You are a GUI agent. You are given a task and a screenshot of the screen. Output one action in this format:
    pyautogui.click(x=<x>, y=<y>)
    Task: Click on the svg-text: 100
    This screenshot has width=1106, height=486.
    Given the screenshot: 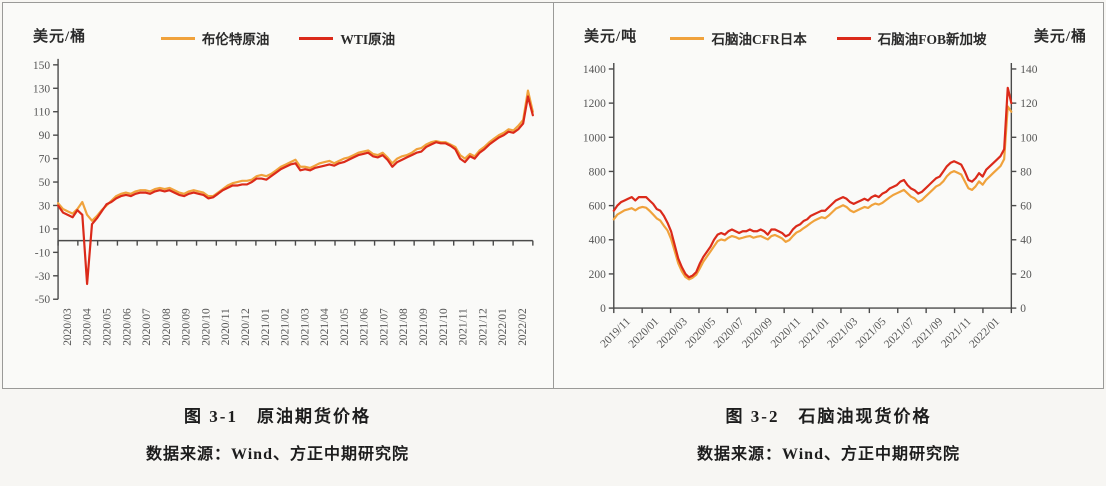 What is the action you would take?
    pyautogui.click(x=1028, y=138)
    